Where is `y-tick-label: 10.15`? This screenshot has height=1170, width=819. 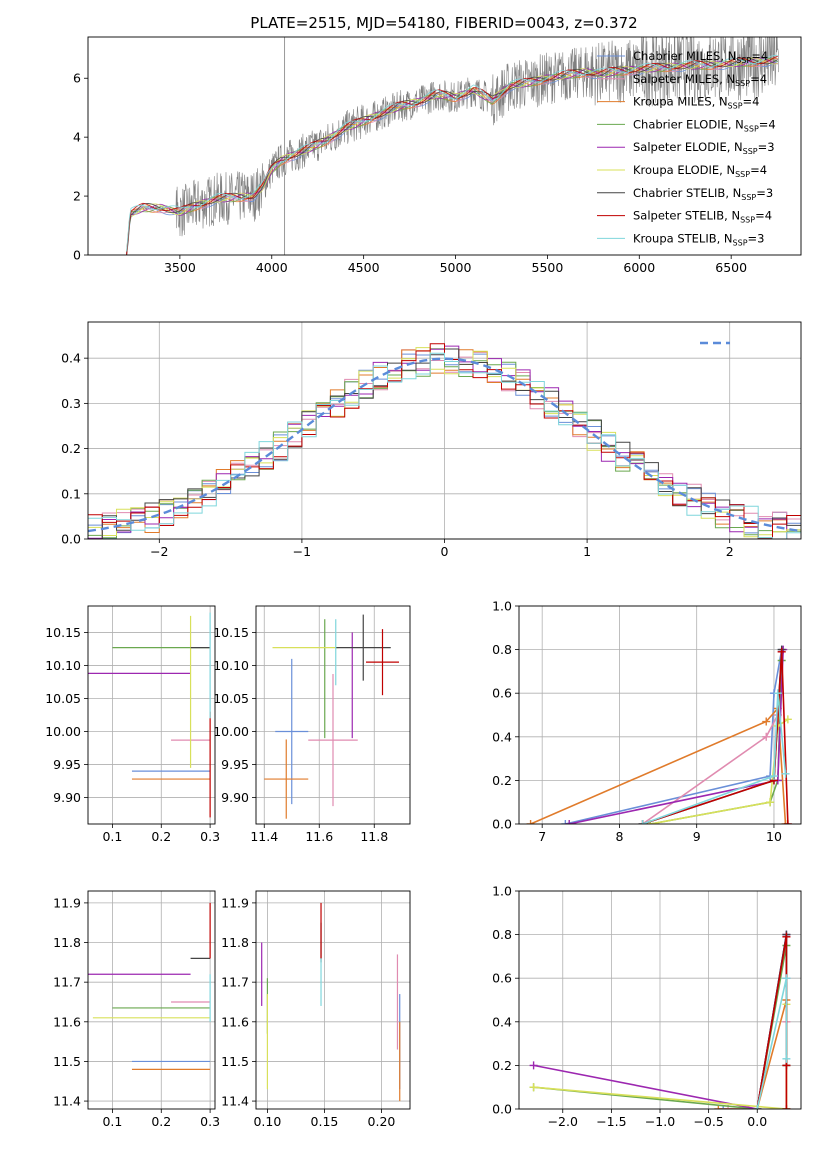
y-tick-label: 10.15 is located at coordinates (231, 632).